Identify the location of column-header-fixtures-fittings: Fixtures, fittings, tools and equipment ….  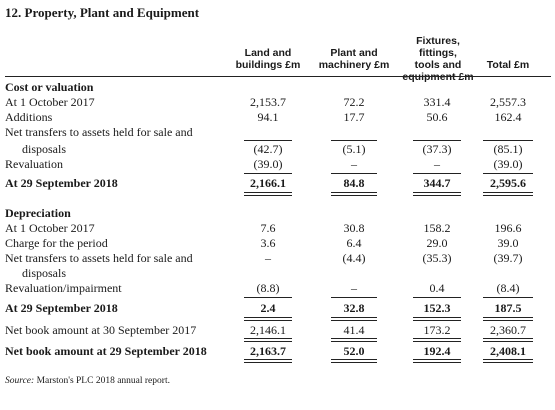
(438, 59).